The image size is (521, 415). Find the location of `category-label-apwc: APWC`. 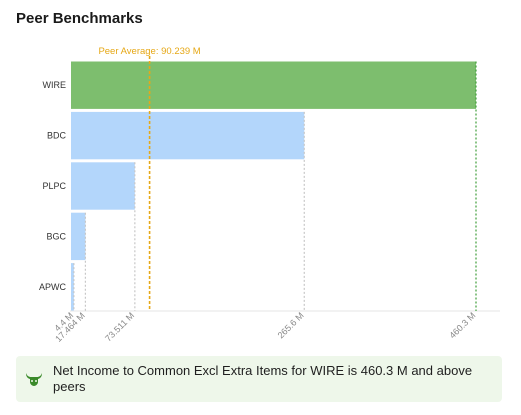

category-label-apwc: APWC is located at coordinates (53, 287).